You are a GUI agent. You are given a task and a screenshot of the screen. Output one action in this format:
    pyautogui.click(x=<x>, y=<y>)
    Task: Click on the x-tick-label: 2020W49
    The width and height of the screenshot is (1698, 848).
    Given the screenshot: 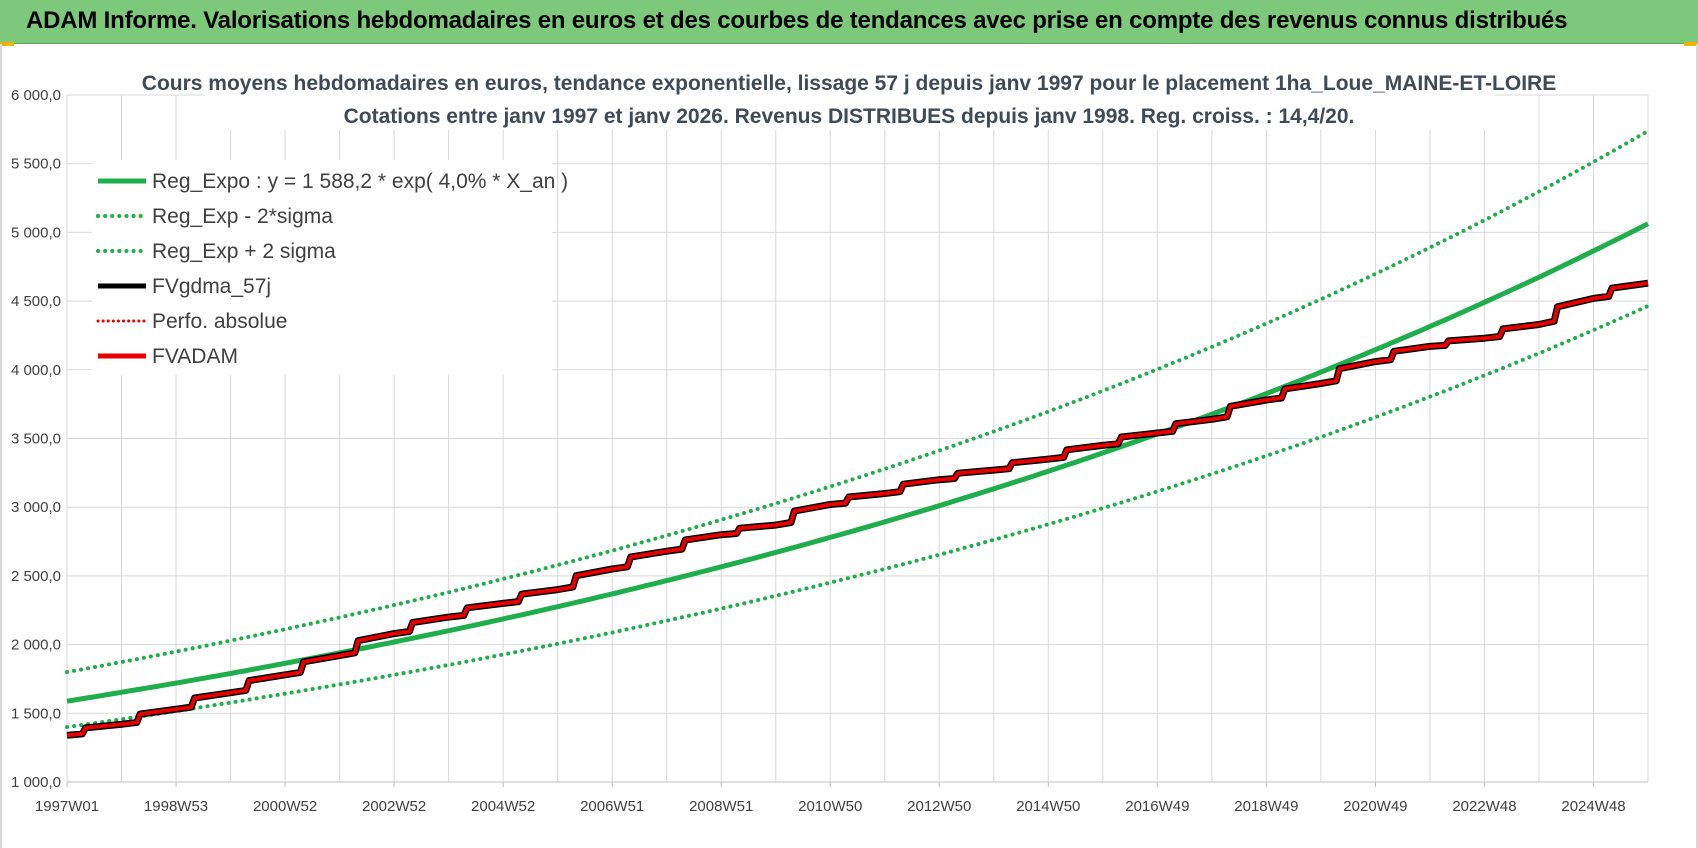 What is the action you would take?
    pyautogui.click(x=1375, y=806)
    